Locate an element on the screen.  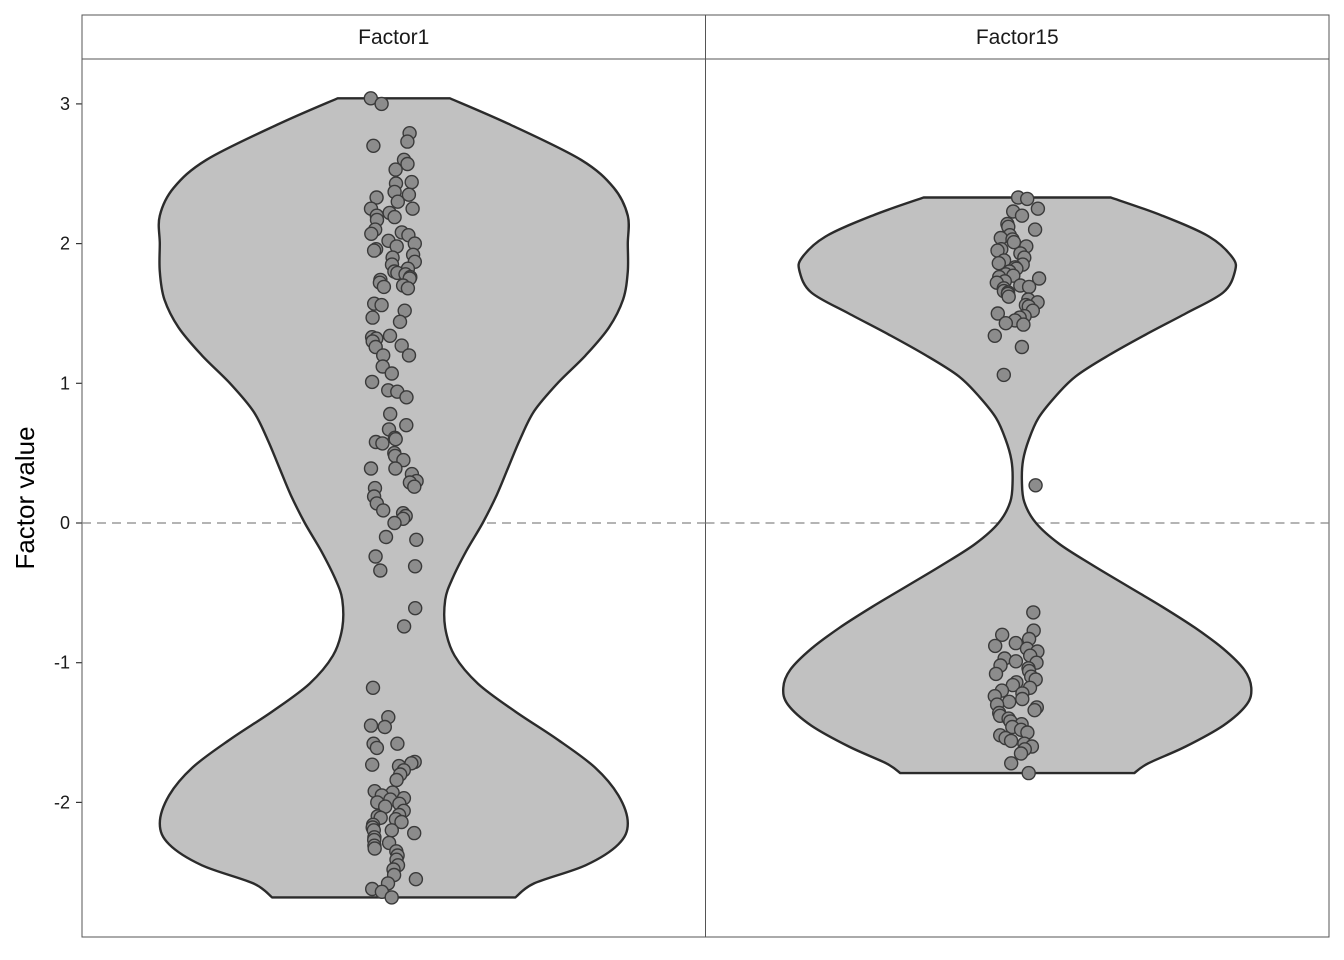
y-axis: 3 2 1 0 -1 -2 is located at coordinates (68, 453).